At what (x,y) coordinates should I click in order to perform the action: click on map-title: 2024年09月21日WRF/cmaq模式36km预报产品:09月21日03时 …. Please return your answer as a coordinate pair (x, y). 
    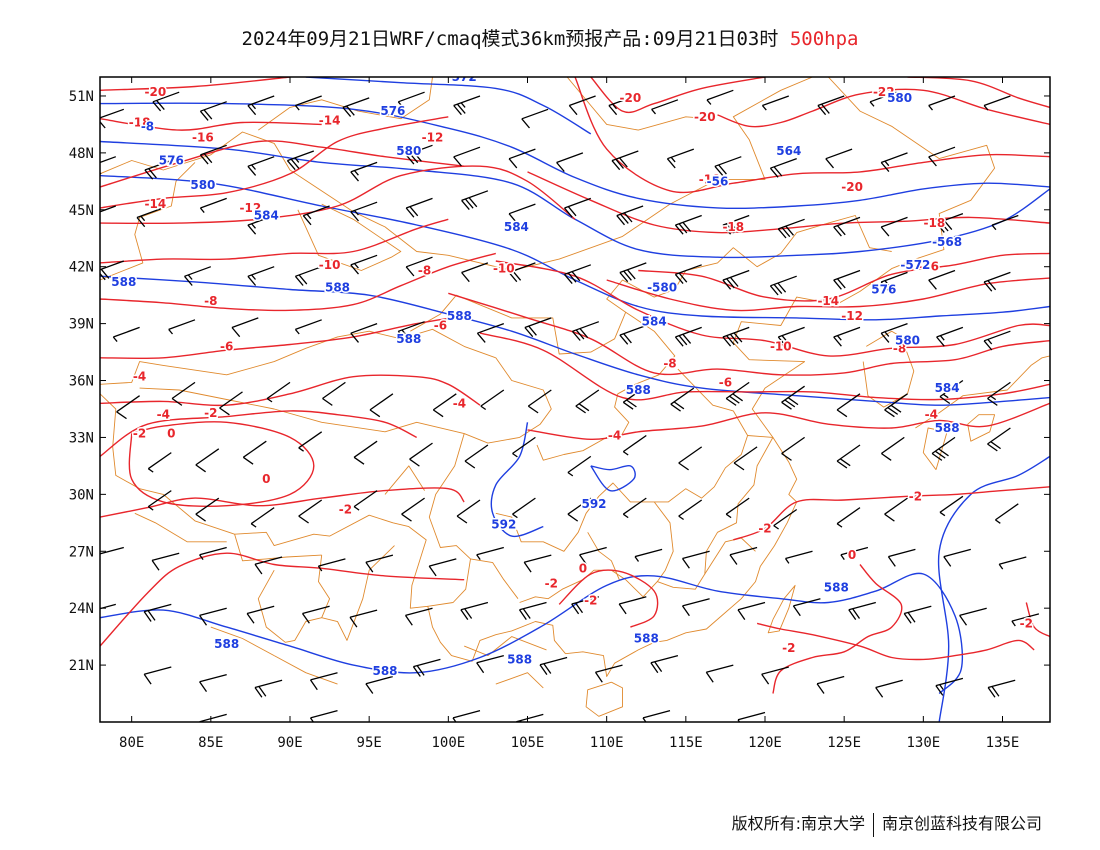
    Looking at the image, I should click on (550, 37).